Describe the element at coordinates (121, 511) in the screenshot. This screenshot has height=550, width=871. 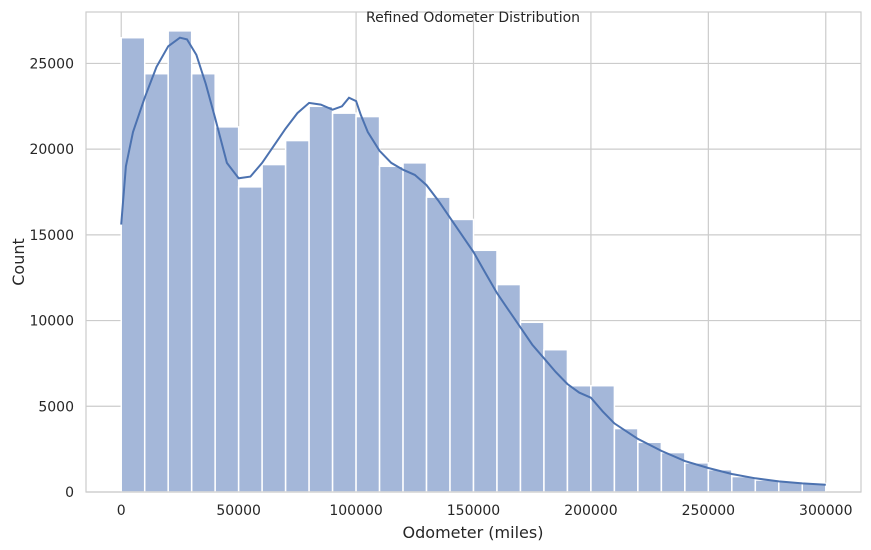
I see `x-tick-label: 0` at that location.